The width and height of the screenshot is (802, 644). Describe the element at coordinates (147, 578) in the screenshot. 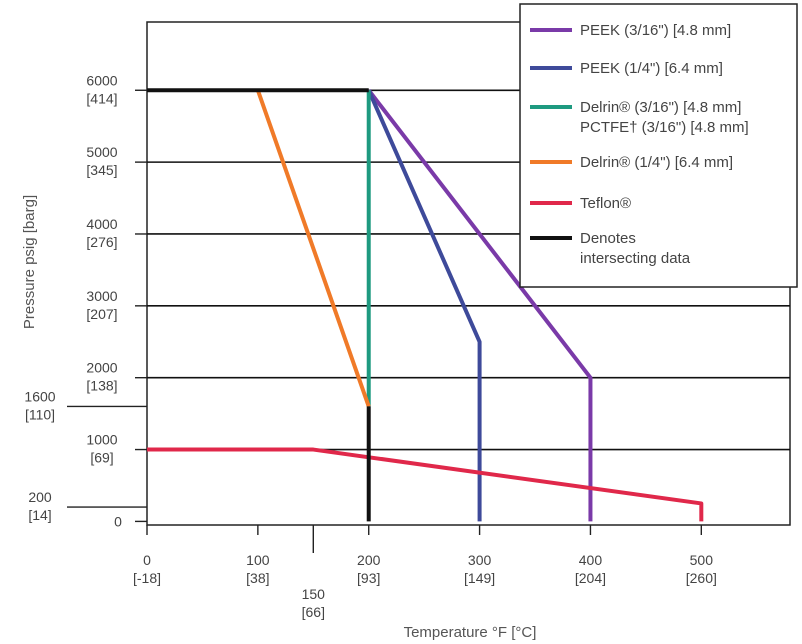

I see `x-tick-sublabel: [-18]` at that location.